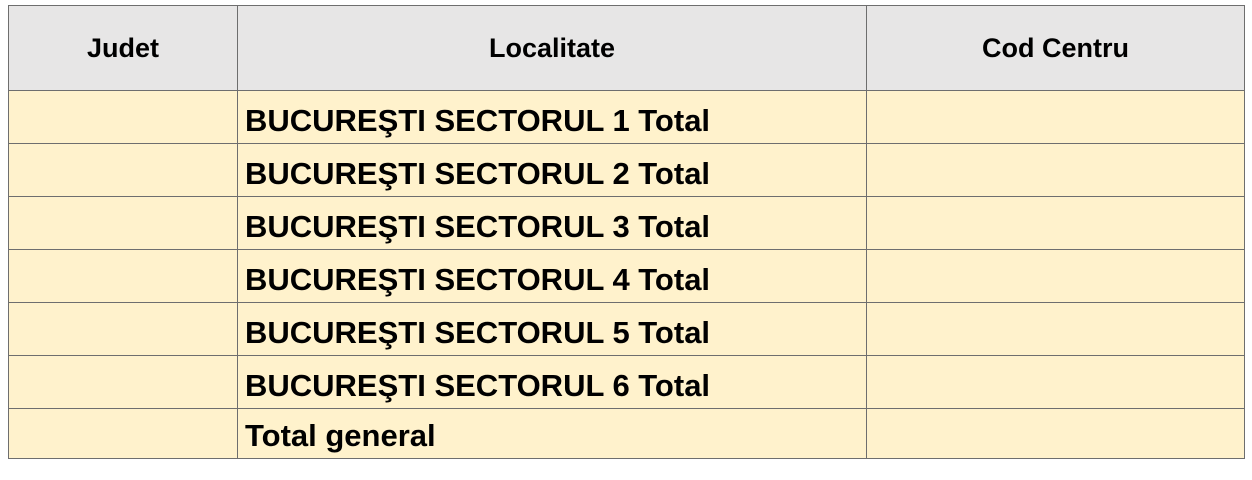 The height and width of the screenshot is (480, 1252). Describe the element at coordinates (552, 382) in the screenshot. I see `table-cell: BUCUREŞTI SECTORUL 6 Total` at that location.